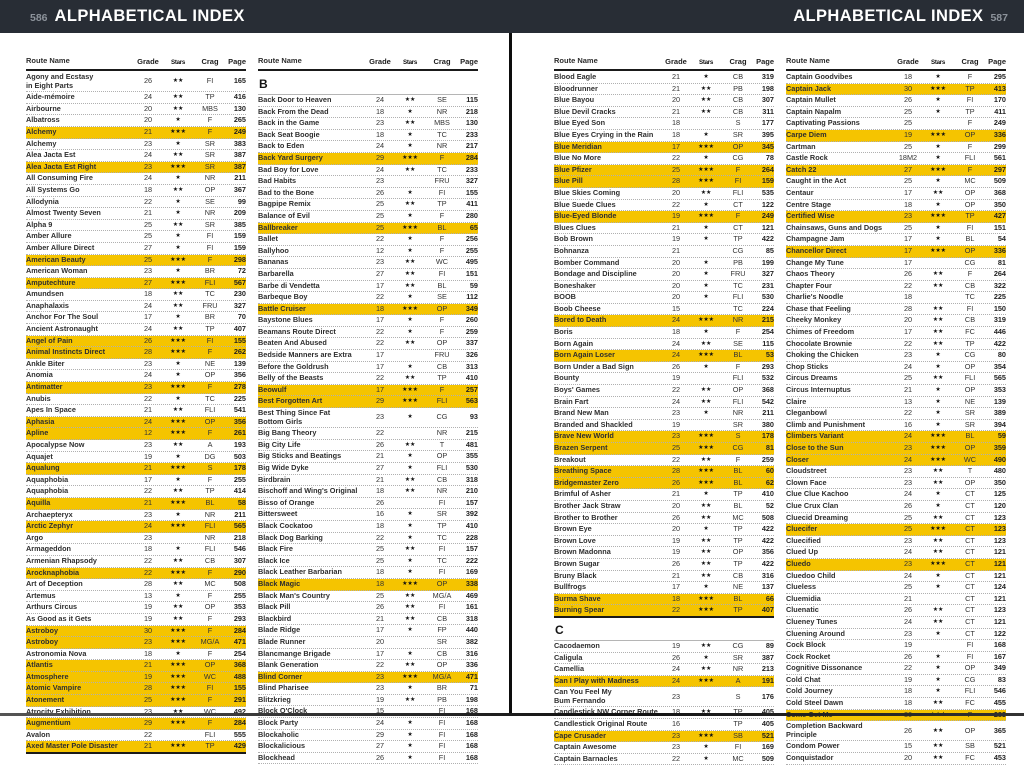 This screenshot has width=1024, height=765. Describe the element at coordinates (239, 607) in the screenshot. I see `route-page: 353` at that location.